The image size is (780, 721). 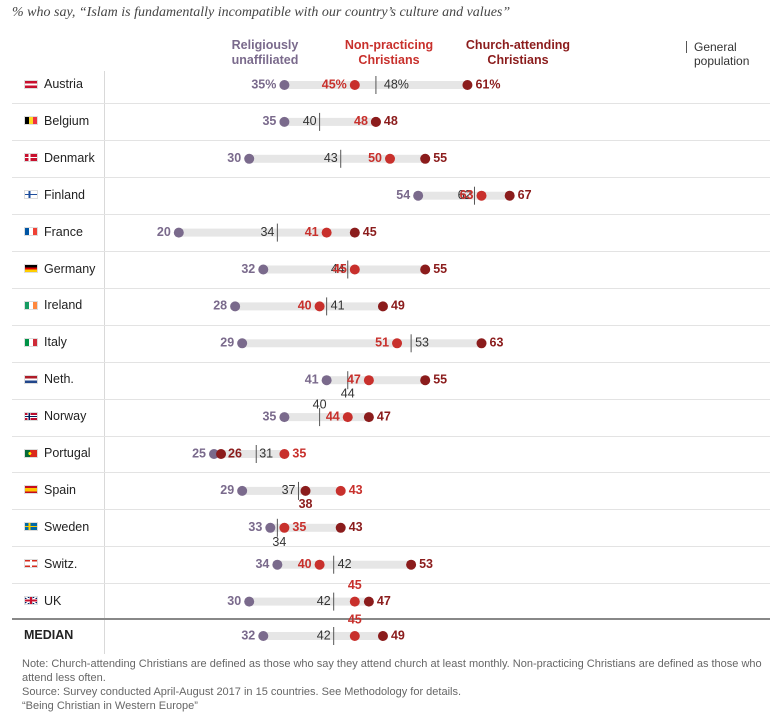 What do you see at coordinates (31, 268) in the screenshot?
I see `germany-flag-icon` at bounding box center [31, 268].